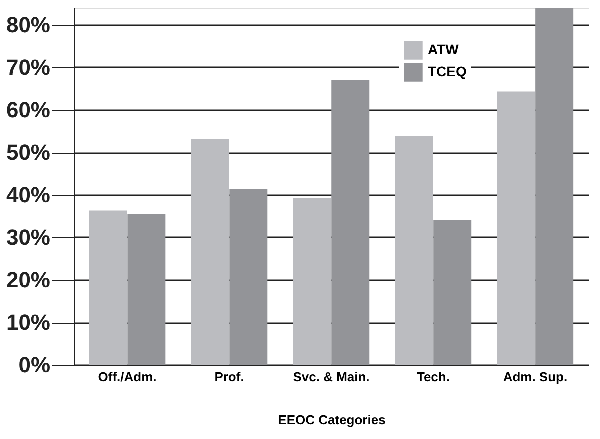 This screenshot has height=439, width=600. I want to click on y-tick-label: 30%, so click(28, 237).